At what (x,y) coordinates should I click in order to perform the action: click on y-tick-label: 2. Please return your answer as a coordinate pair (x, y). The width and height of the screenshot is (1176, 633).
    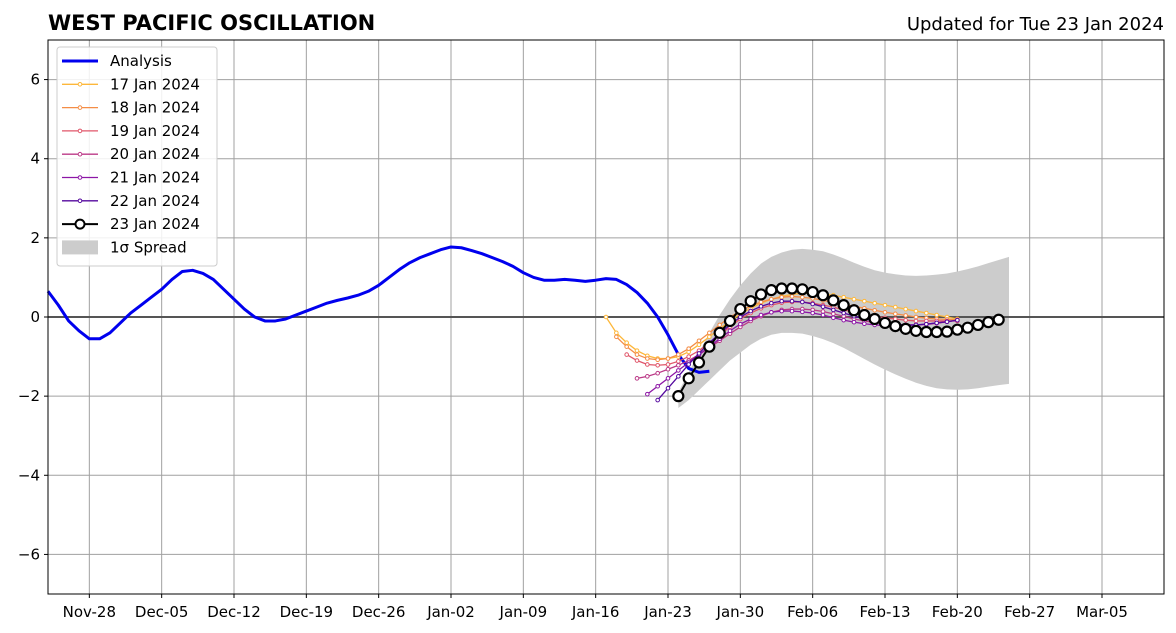
    Looking at the image, I should click on (35, 238).